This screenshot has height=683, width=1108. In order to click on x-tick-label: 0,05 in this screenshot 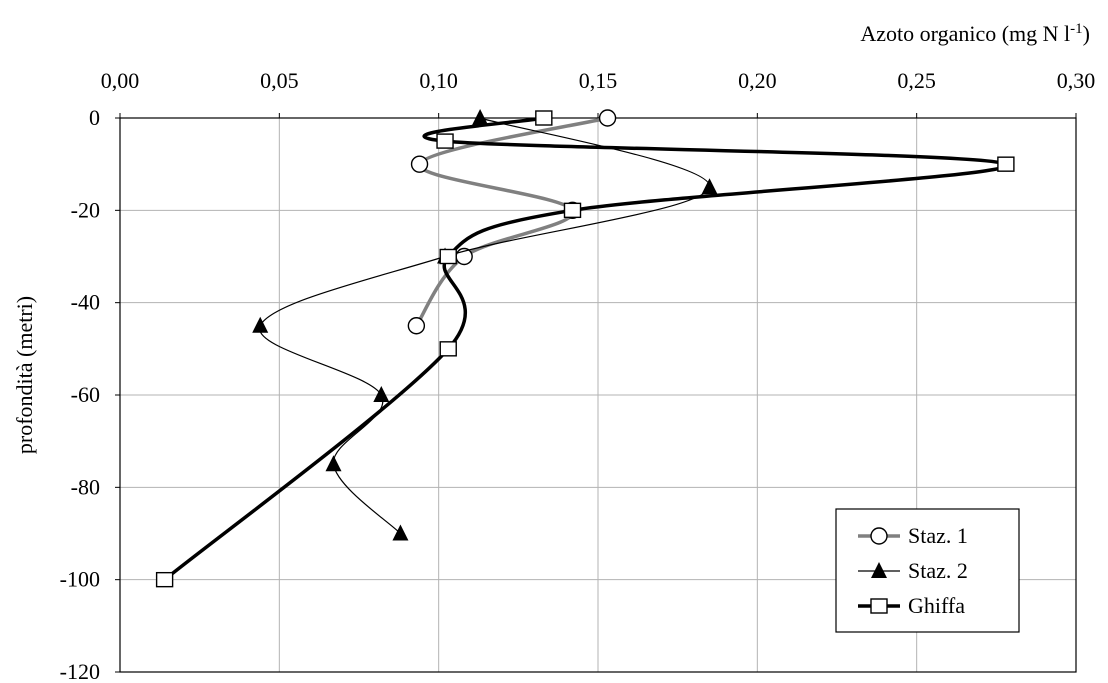, I will do `click(279, 80)`.